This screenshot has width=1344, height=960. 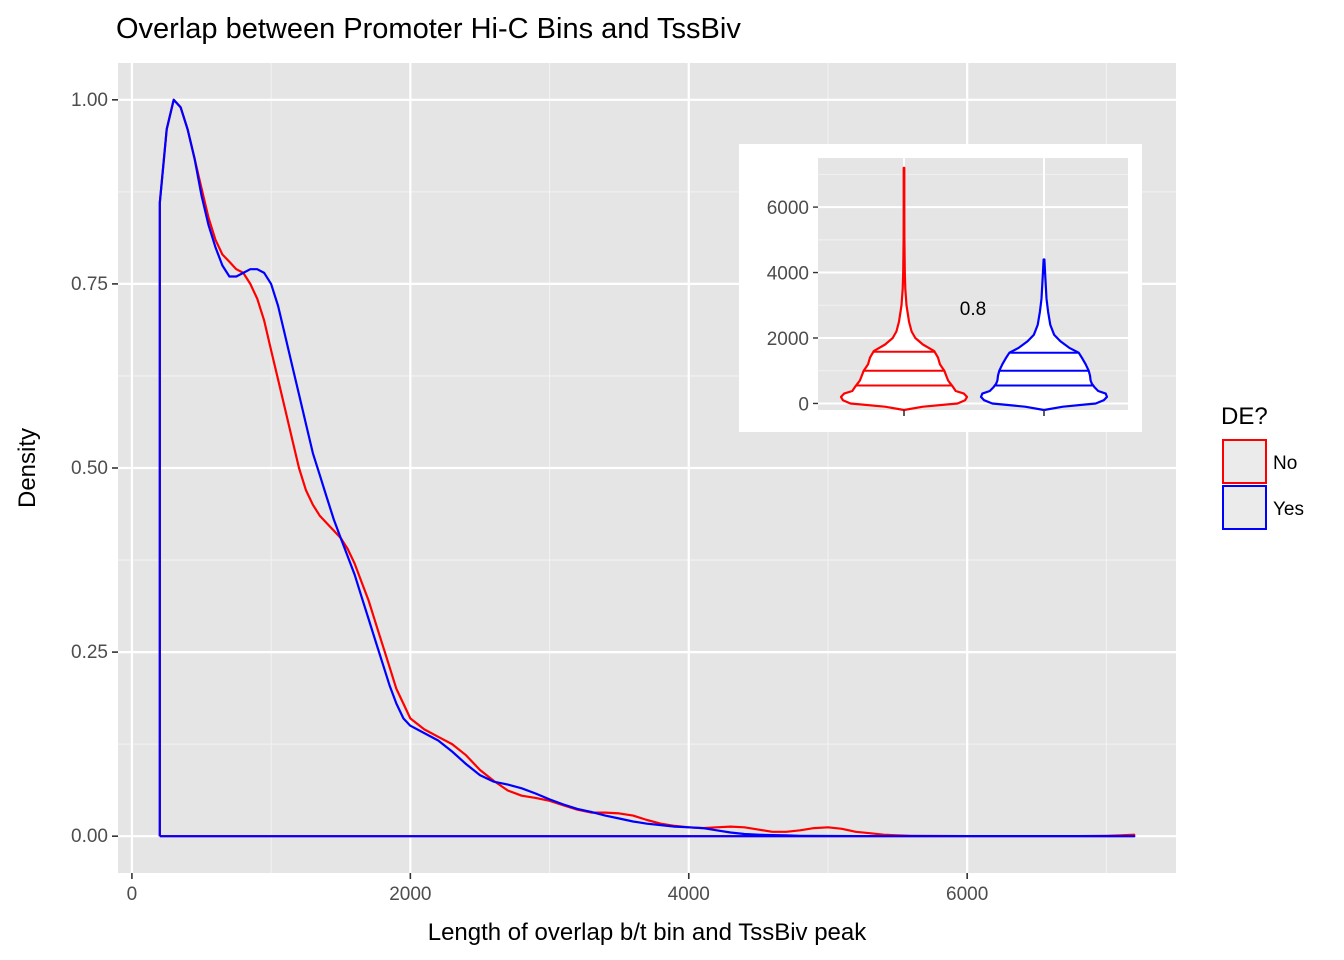 What do you see at coordinates (1288, 509) in the screenshot?
I see `legend-label-yes: Yes` at bounding box center [1288, 509].